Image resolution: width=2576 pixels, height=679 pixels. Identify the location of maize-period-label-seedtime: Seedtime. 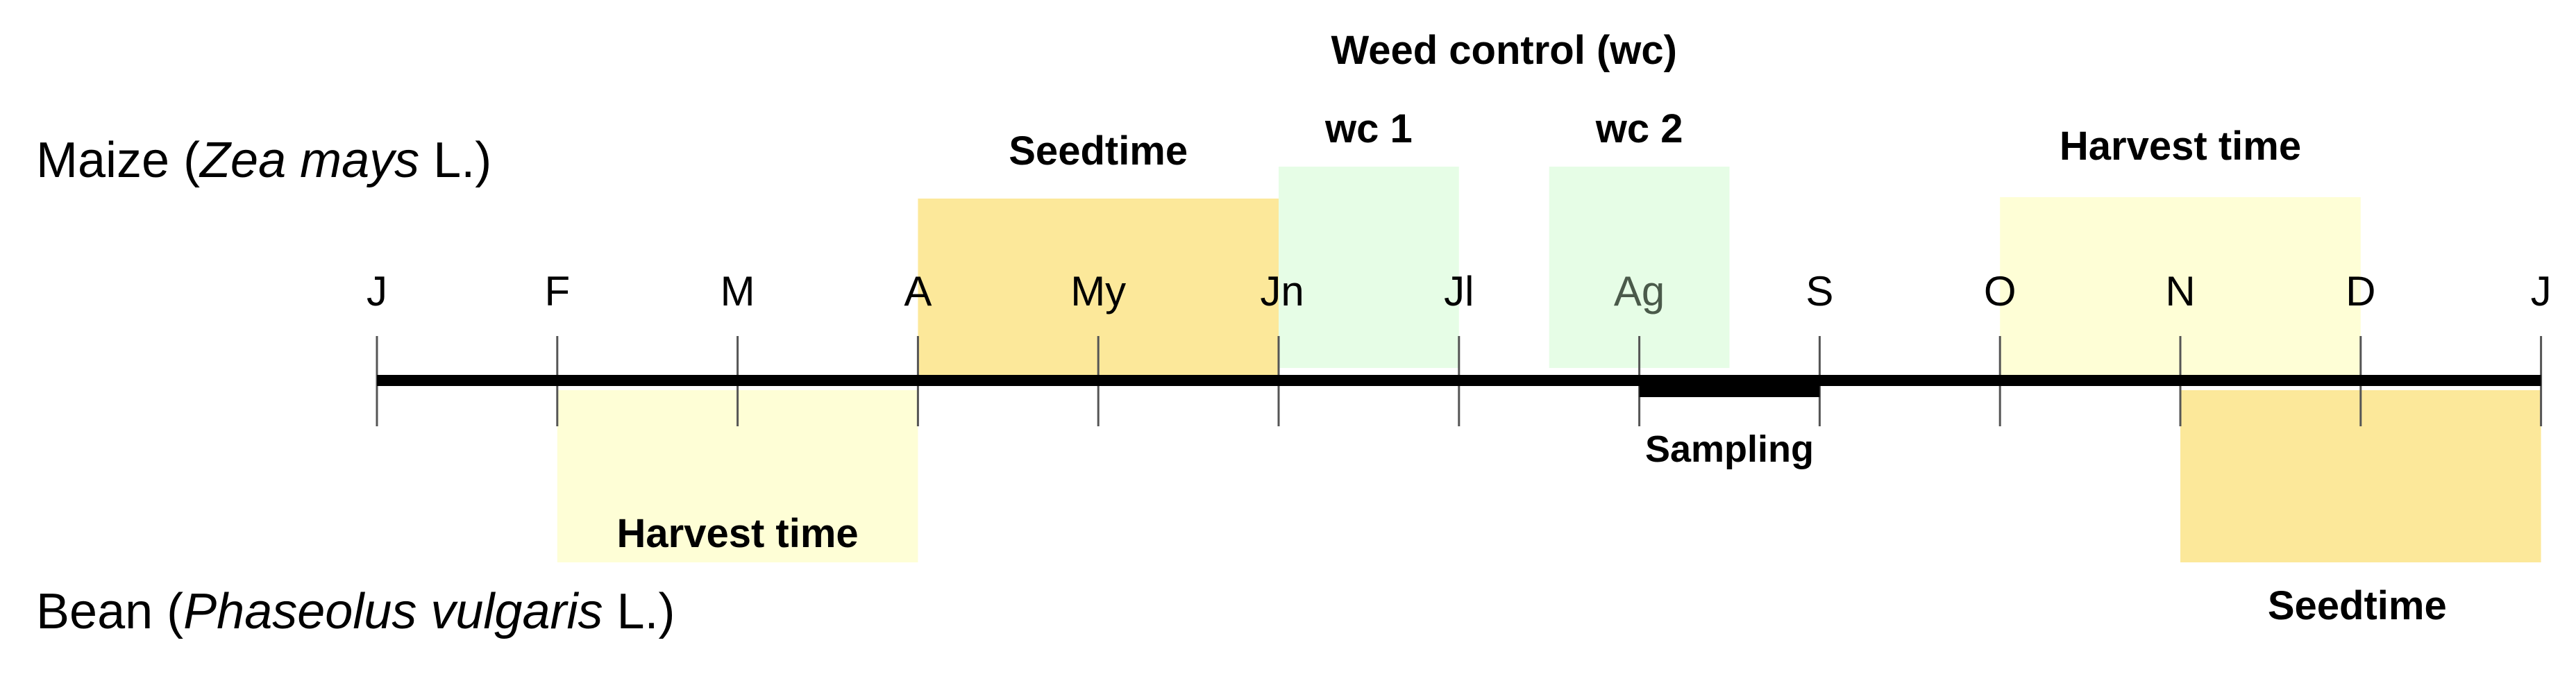
(1098, 151).